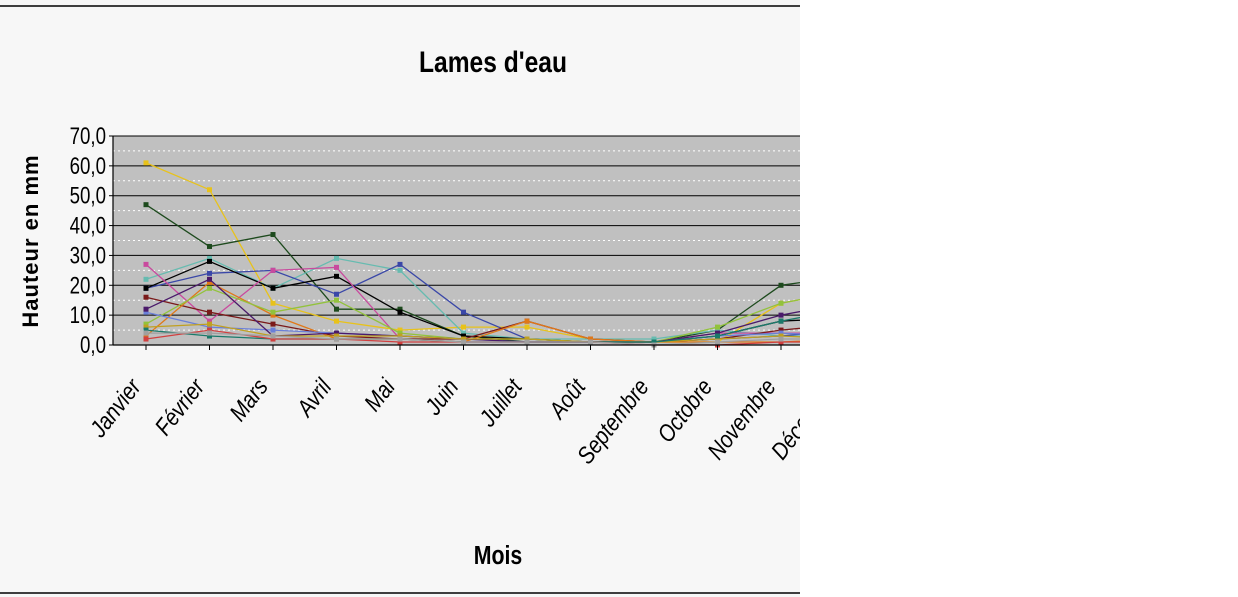 This screenshot has height=597, width=1238. Describe the element at coordinates (88, 166) in the screenshot. I see `y-tick-label: 60,0` at that location.